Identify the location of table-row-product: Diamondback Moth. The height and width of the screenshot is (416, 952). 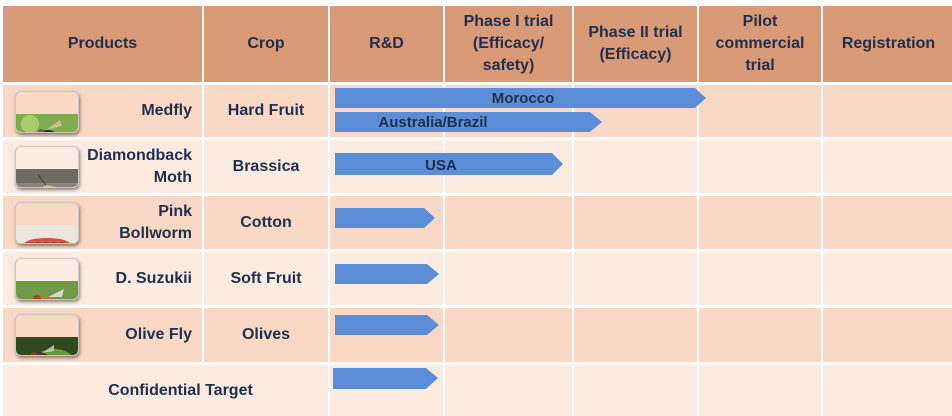
(102, 166).